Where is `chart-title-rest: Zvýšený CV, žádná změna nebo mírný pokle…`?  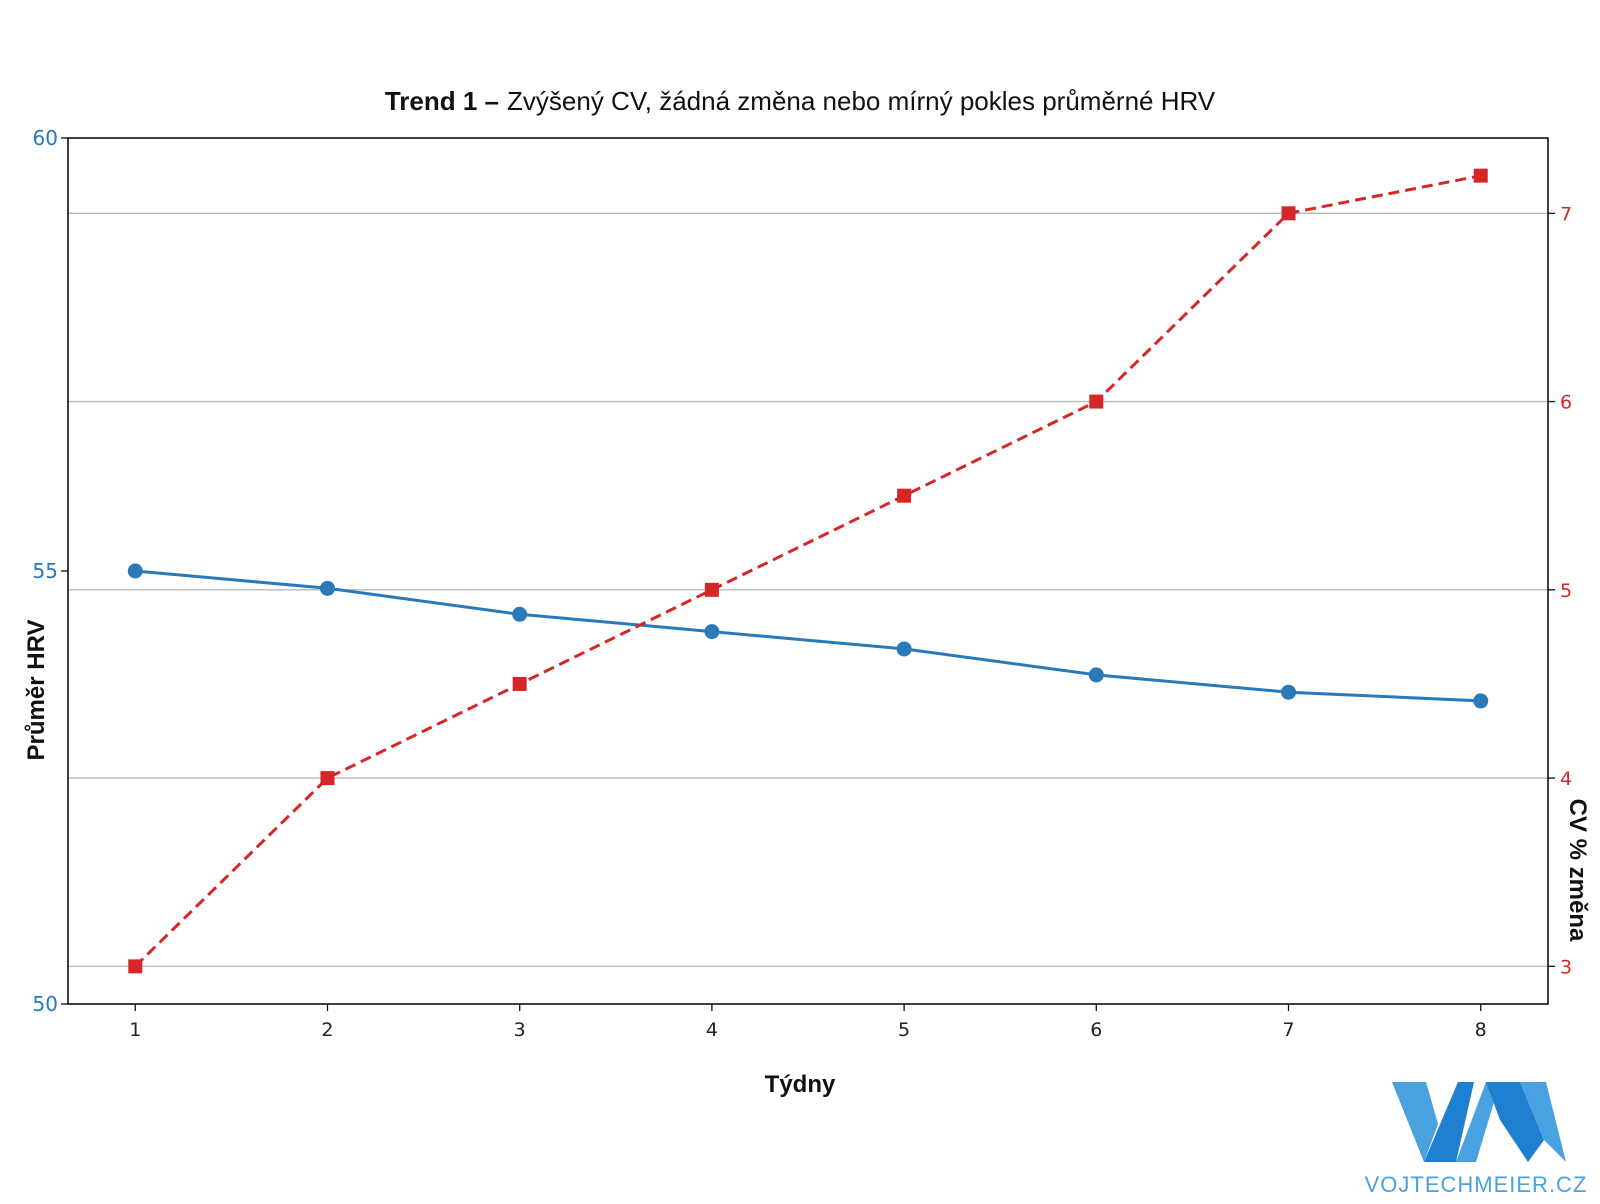 chart-title-rest: Zvýšený CV, žádná změna nebo mírný pokle… is located at coordinates (861, 101).